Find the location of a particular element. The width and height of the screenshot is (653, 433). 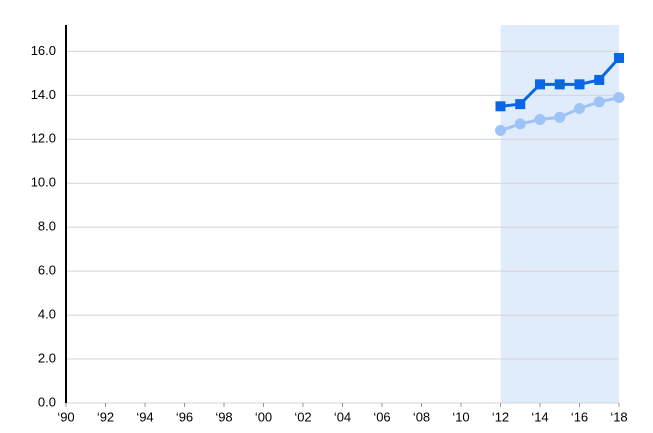

x-tick-label: ‘12 is located at coordinates (500, 416).